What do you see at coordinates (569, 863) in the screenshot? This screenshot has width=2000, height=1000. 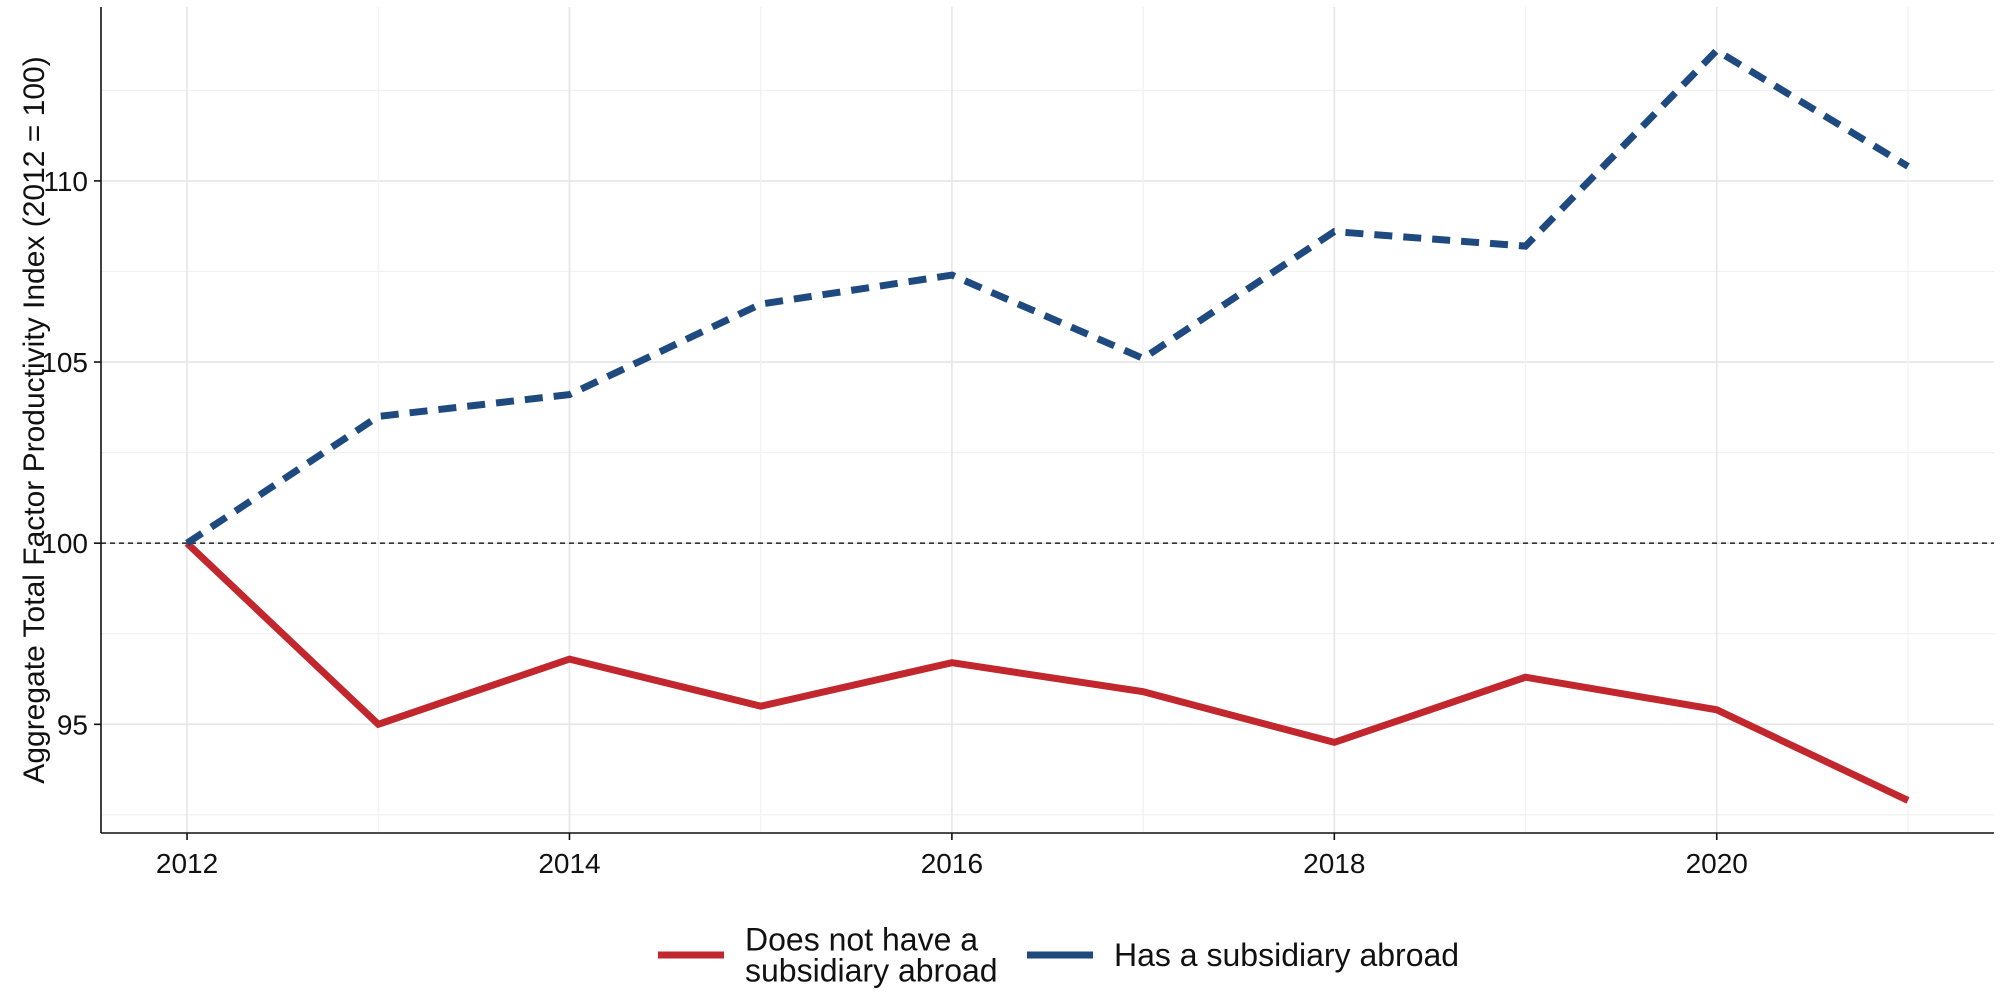 I see `x-tick-label: 2014` at bounding box center [569, 863].